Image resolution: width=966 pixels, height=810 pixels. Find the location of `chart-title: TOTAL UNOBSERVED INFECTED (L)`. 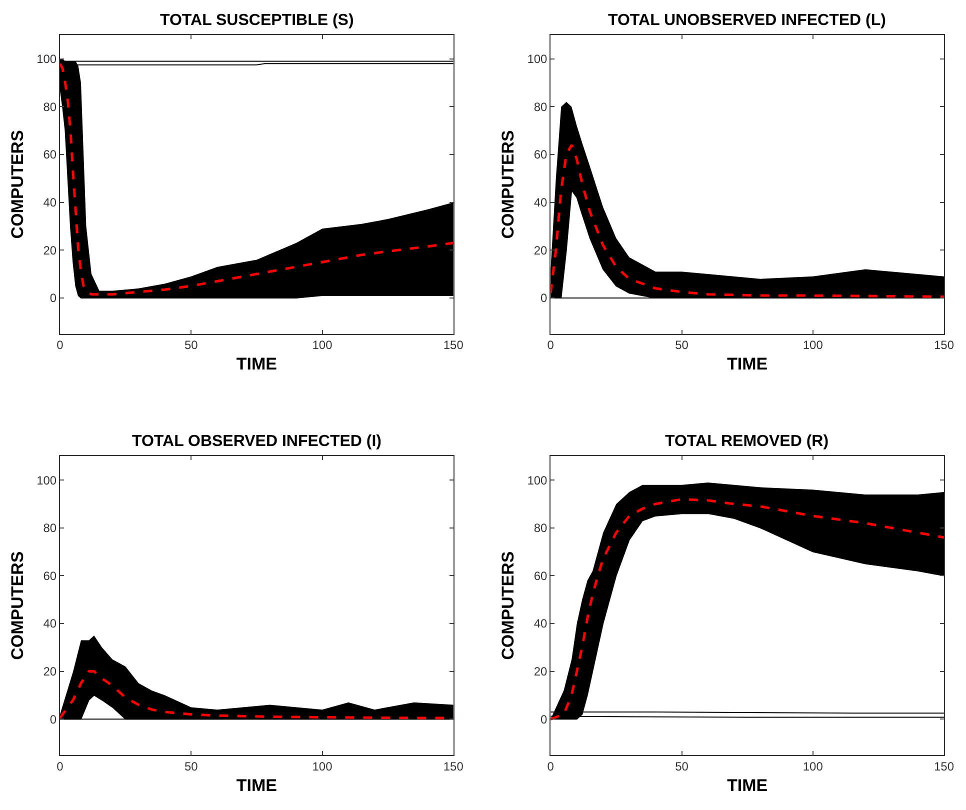

chart-title: TOTAL UNOBSERVED INFECTED (L) is located at coordinates (747, 20).